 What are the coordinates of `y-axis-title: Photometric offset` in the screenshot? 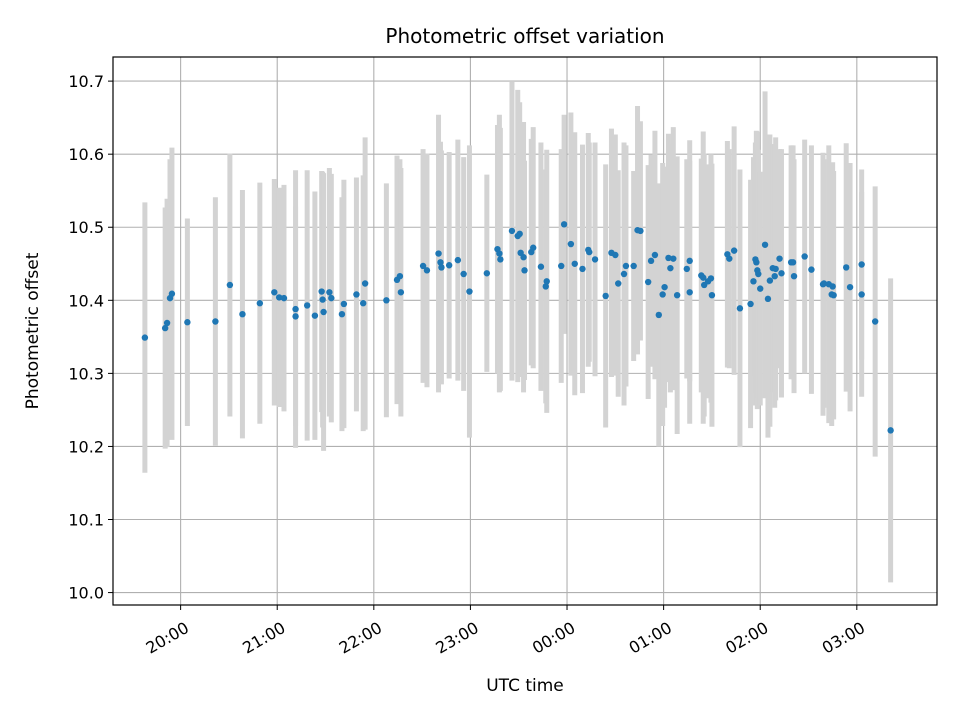 It's located at (33, 330).